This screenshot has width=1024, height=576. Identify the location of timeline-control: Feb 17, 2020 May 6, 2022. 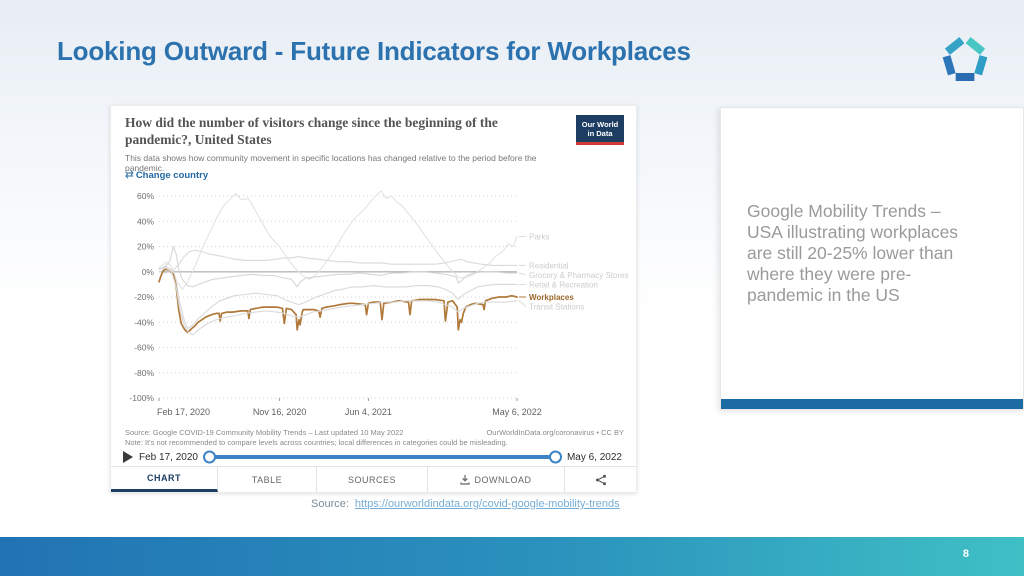
(372, 457).